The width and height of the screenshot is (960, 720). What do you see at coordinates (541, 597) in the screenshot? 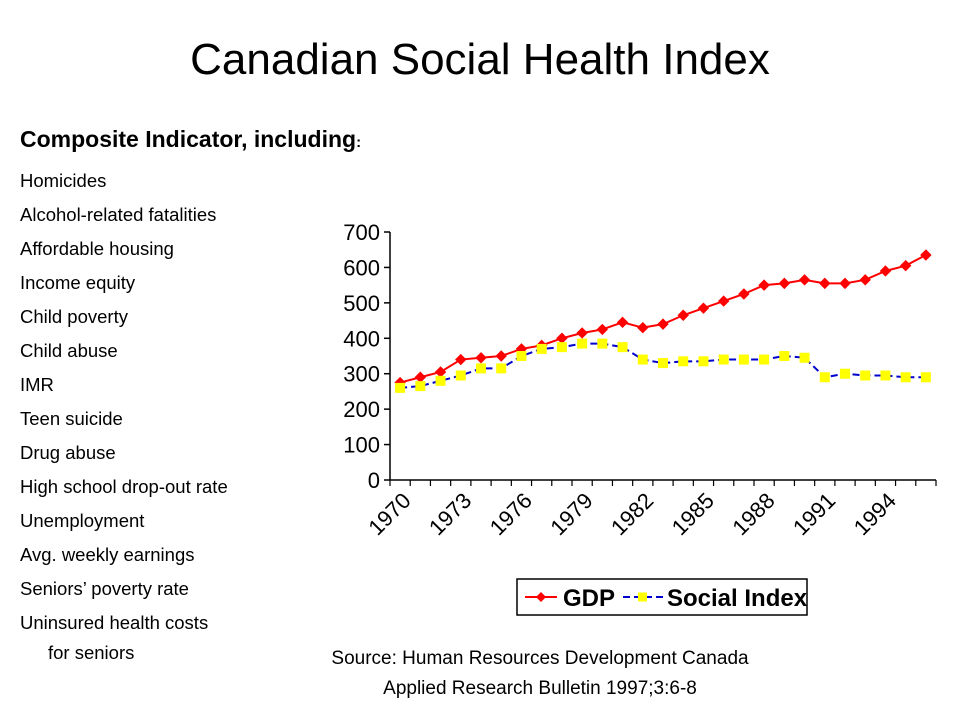
I see `legend-gdp-marker` at bounding box center [541, 597].